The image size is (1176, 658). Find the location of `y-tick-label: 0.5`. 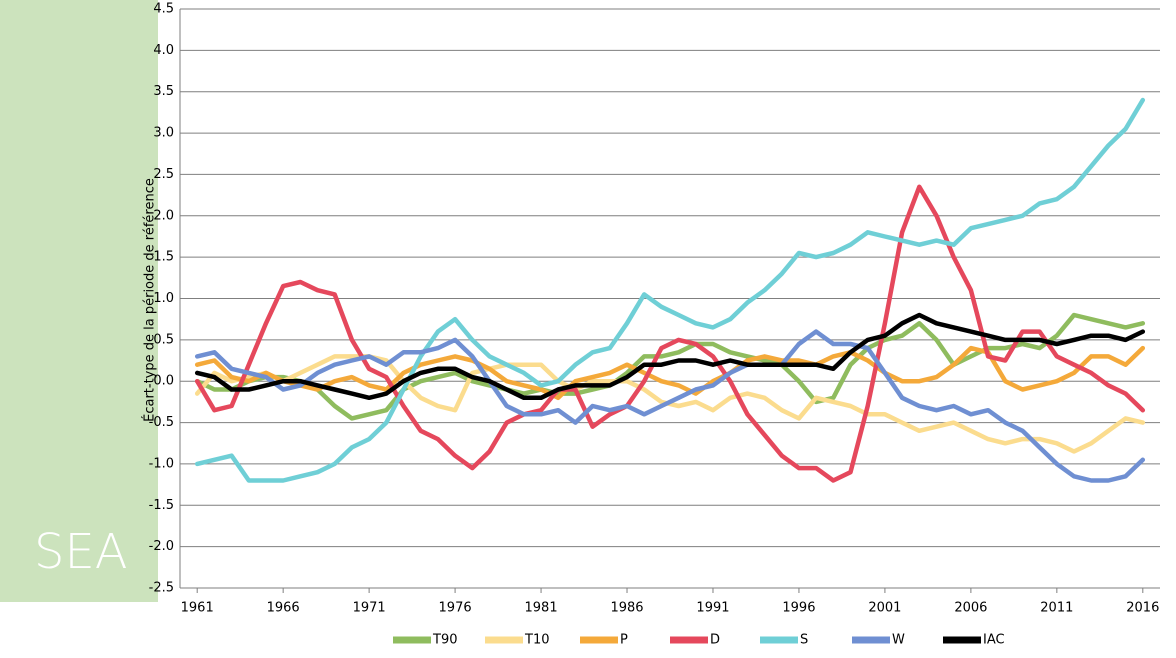

y-tick-label: 0.5 is located at coordinates (163, 339).